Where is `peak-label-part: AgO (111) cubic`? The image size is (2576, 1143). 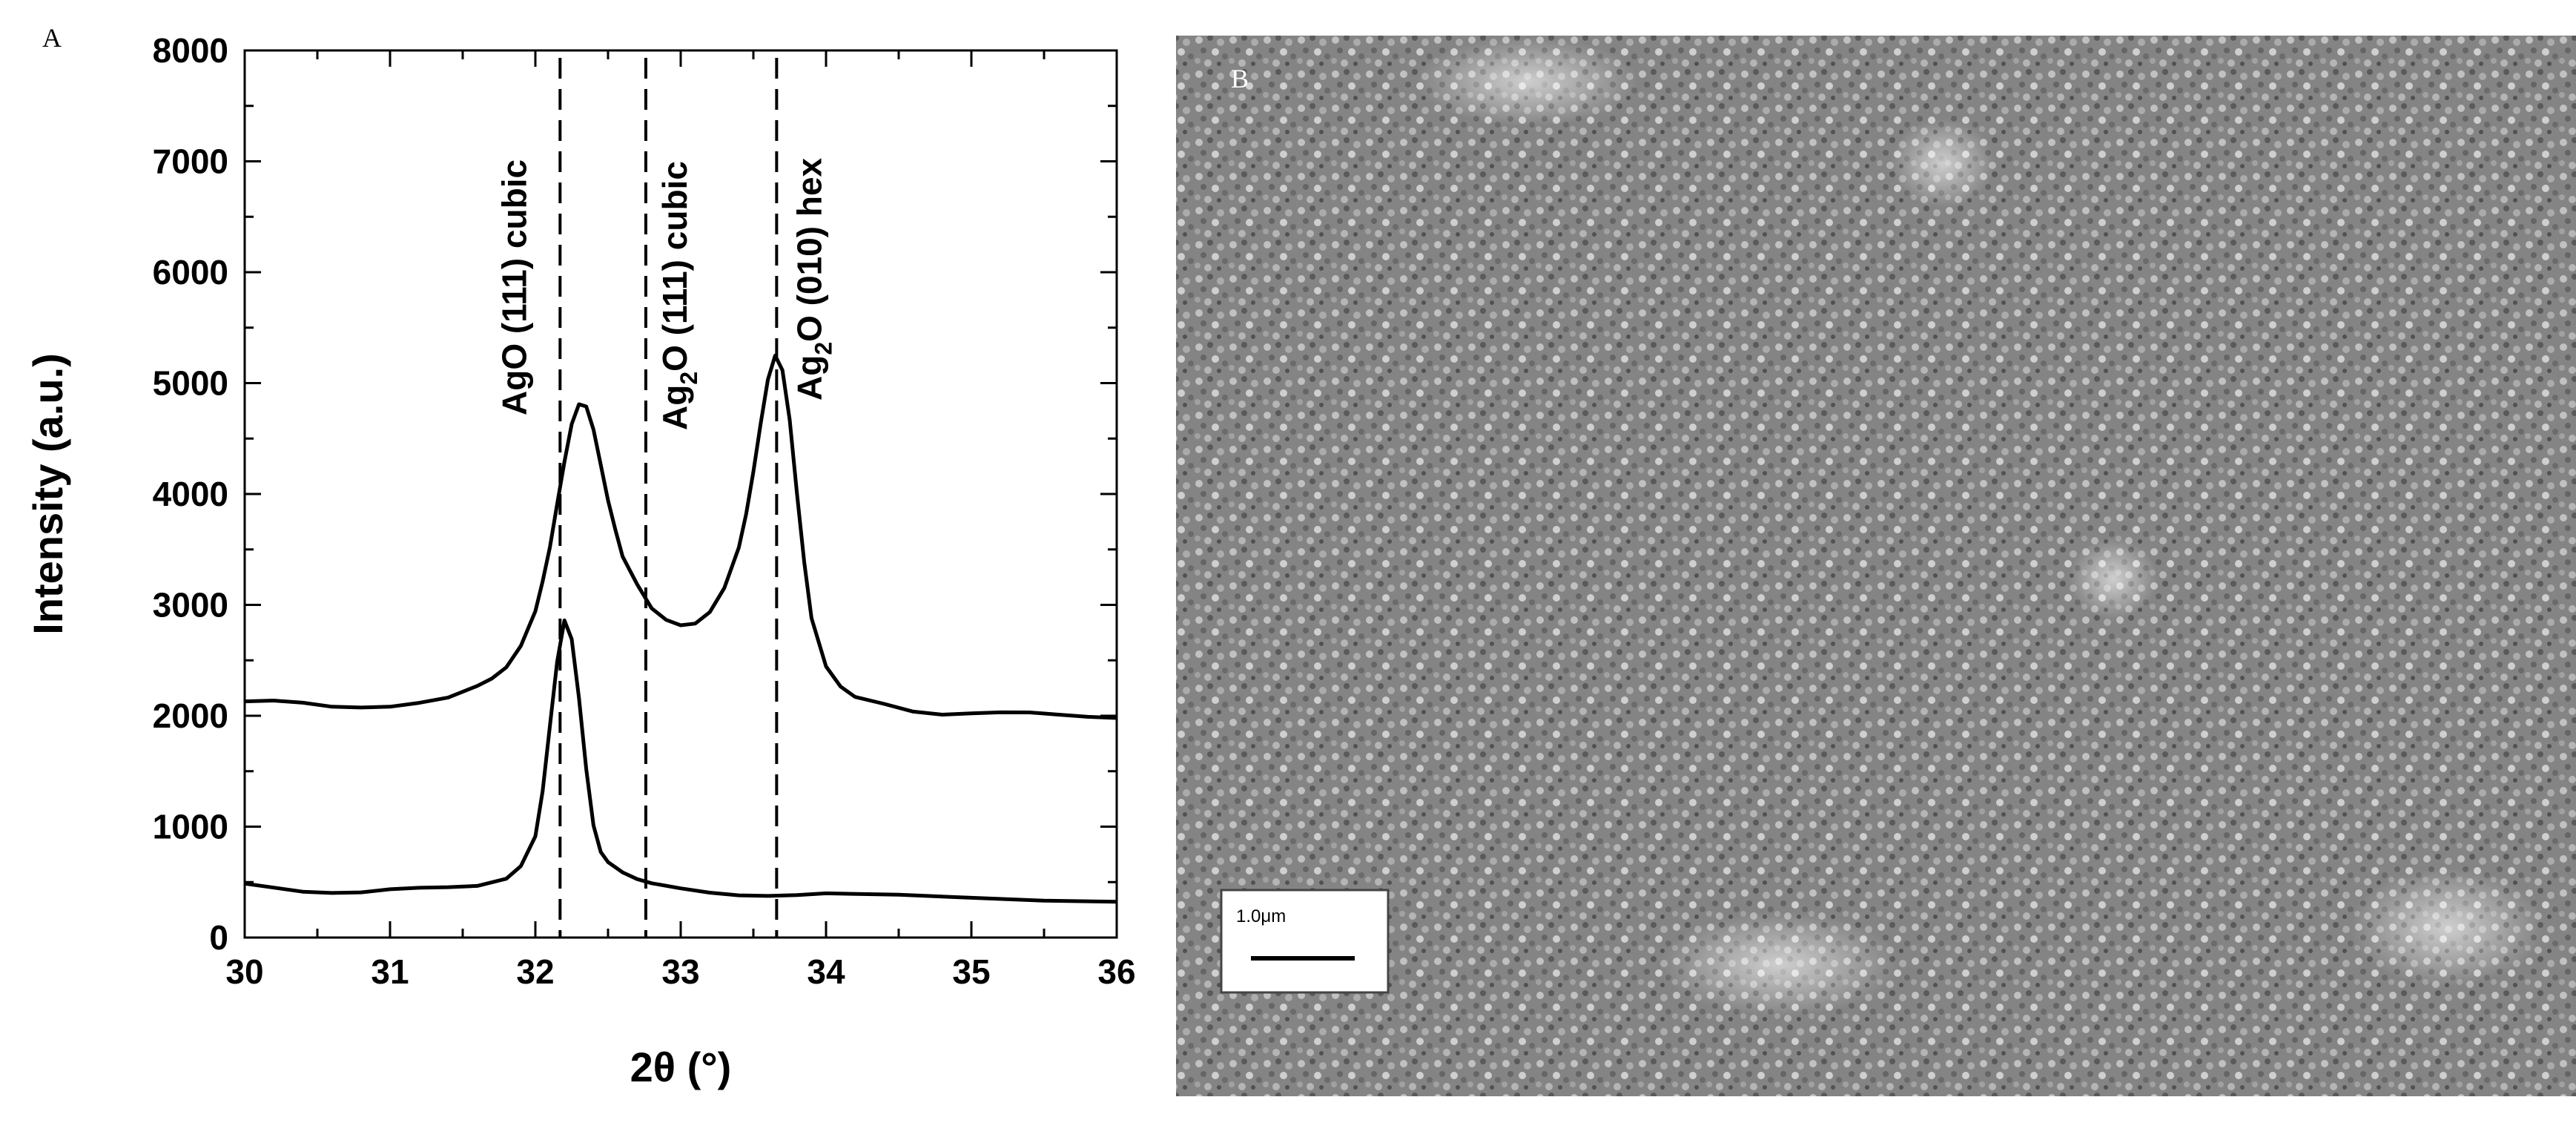
peak-label-part: AgO (111) cubic is located at coordinates (514, 287).